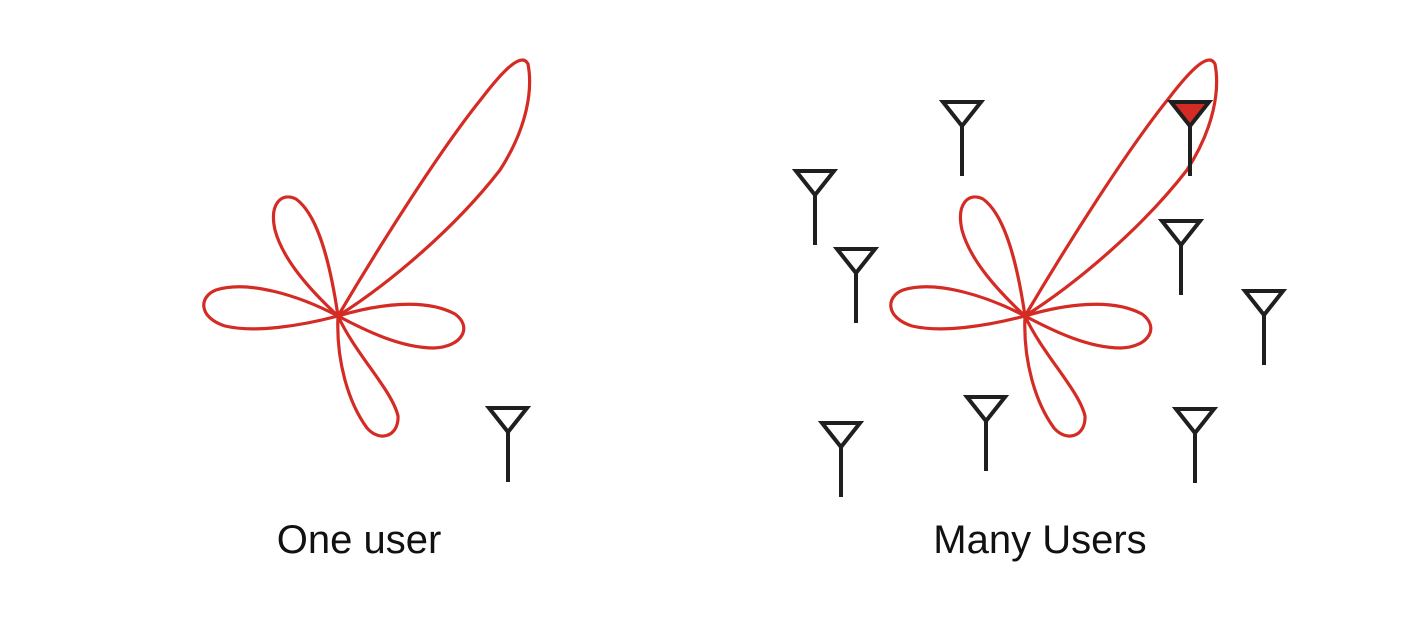 This screenshot has width=1423, height=632. I want to click on caption-many-users: Many Users, so click(1040, 540).